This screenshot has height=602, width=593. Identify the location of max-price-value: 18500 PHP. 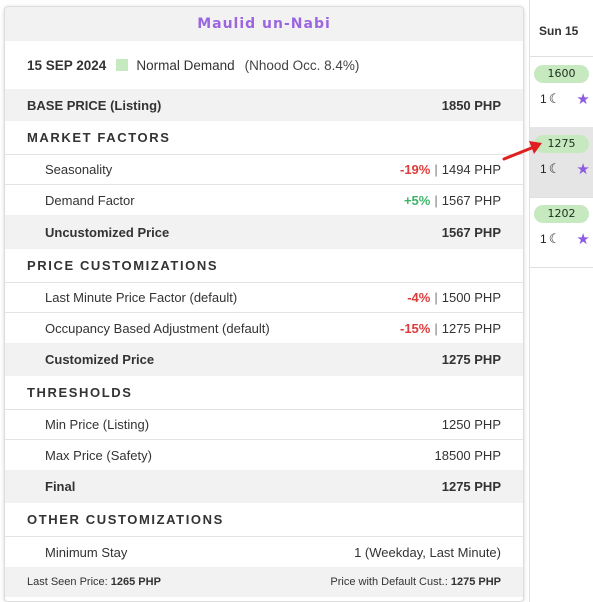
(468, 455).